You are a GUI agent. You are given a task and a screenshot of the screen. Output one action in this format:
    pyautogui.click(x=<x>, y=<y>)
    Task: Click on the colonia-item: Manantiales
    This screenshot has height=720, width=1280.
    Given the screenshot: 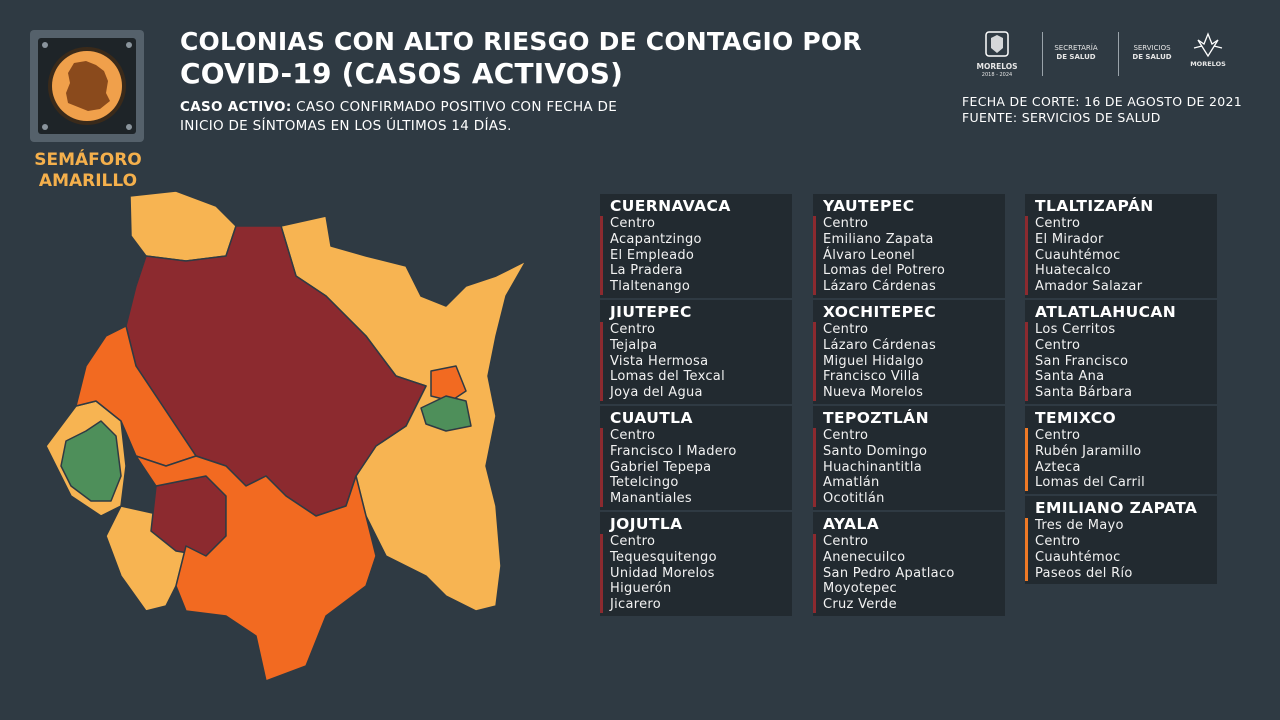 What is the action you would take?
    pyautogui.click(x=651, y=499)
    